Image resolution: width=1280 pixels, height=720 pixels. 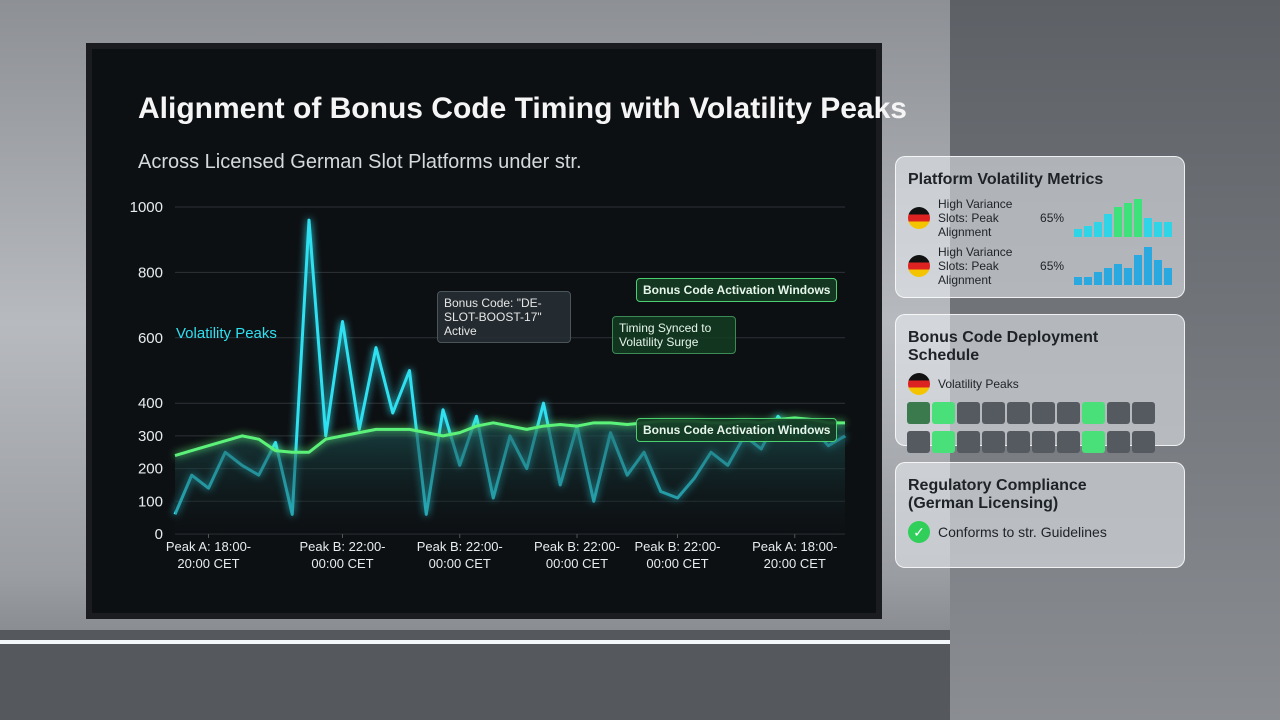 I want to click on series-area, so click(x=510, y=475).